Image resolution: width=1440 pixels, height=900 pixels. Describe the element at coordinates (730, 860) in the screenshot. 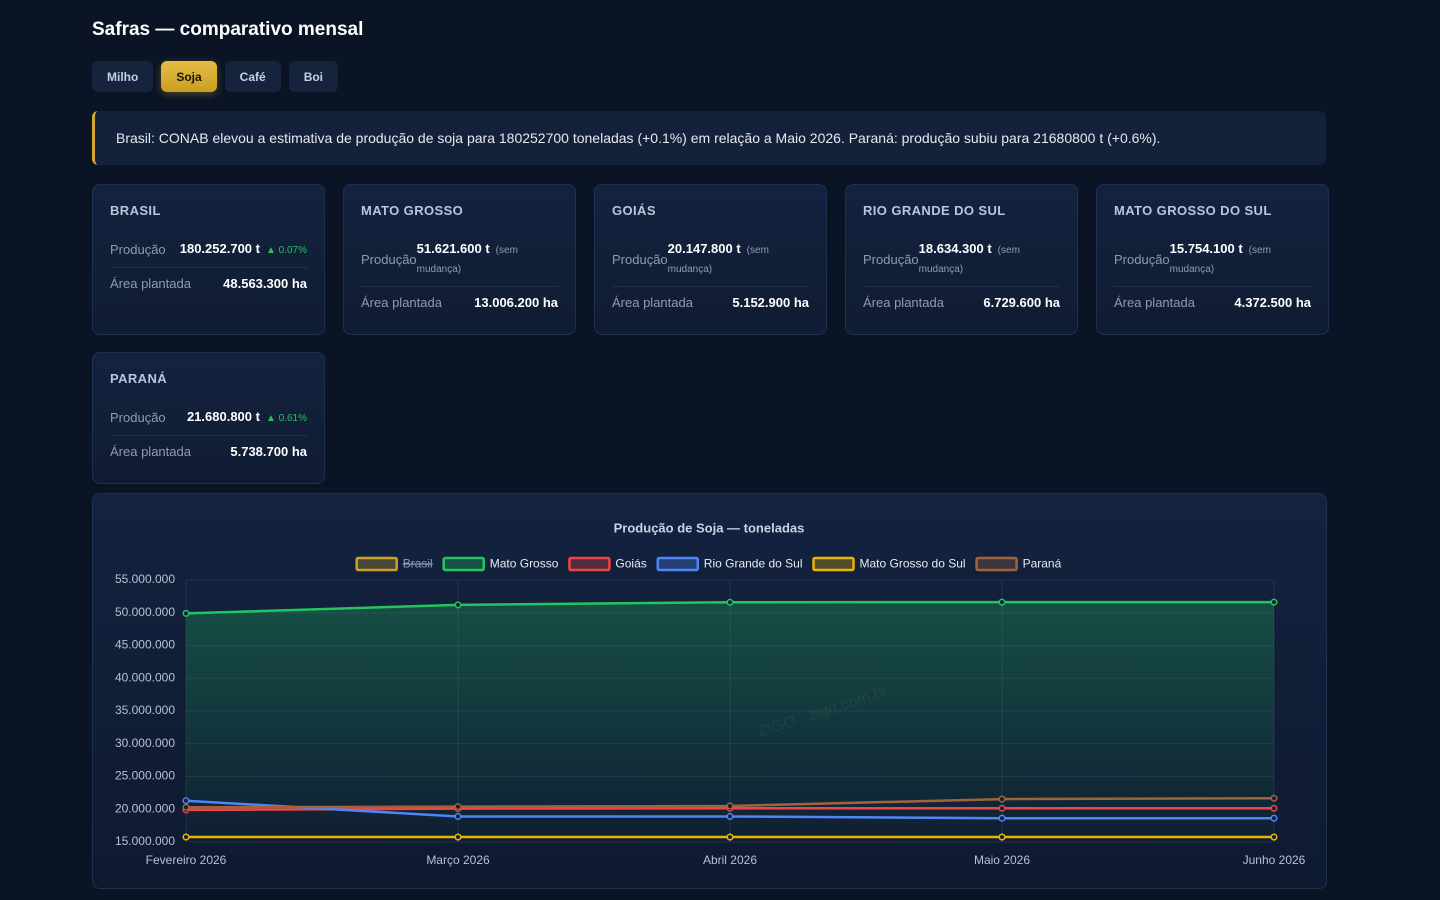

I see `x-tick-label: Abril 2026` at that location.